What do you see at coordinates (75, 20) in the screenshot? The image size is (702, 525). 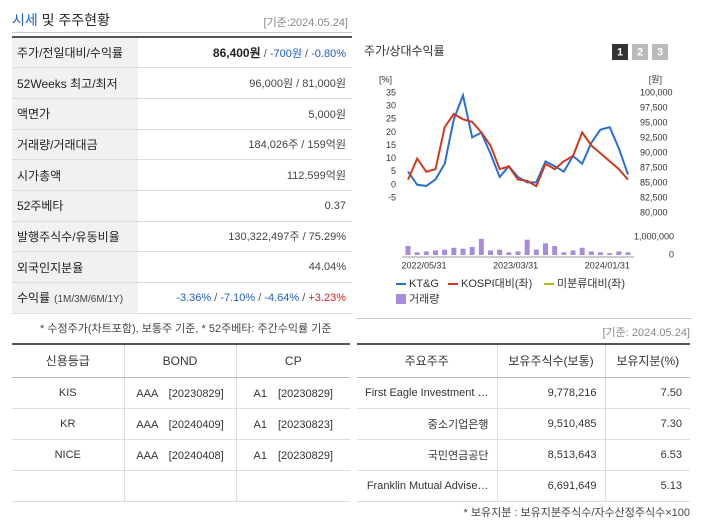 I see `title-rest: 및 주주현황` at bounding box center [75, 20].